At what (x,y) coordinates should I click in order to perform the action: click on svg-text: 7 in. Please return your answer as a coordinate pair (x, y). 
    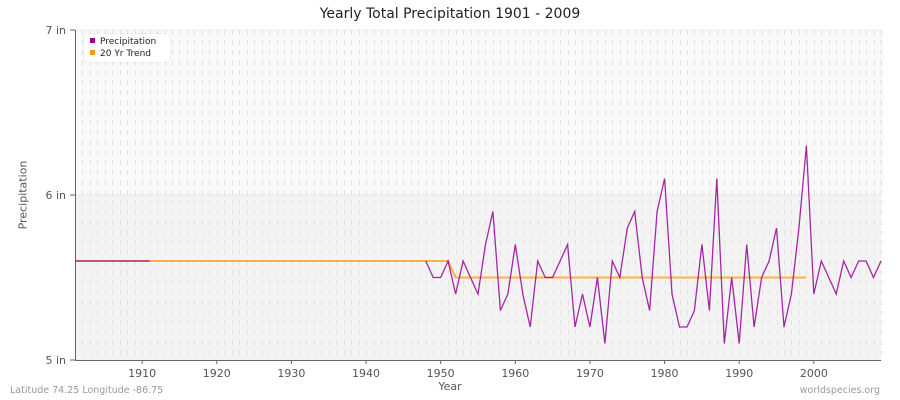
    Looking at the image, I should click on (55, 30).